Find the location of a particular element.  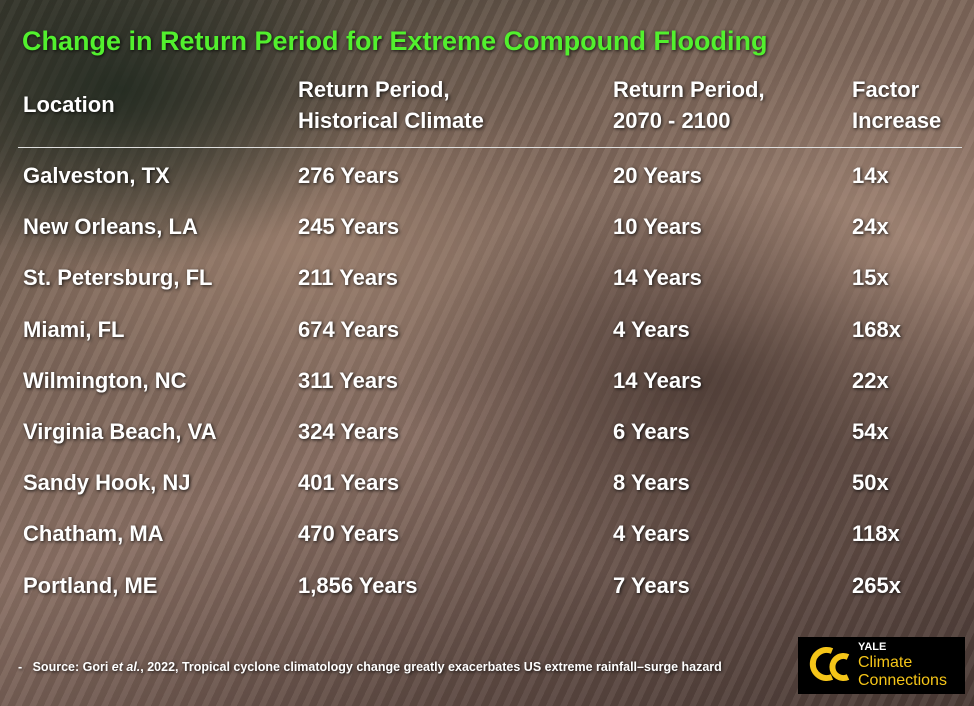

table-cell: Portland, ME is located at coordinates (90, 585).